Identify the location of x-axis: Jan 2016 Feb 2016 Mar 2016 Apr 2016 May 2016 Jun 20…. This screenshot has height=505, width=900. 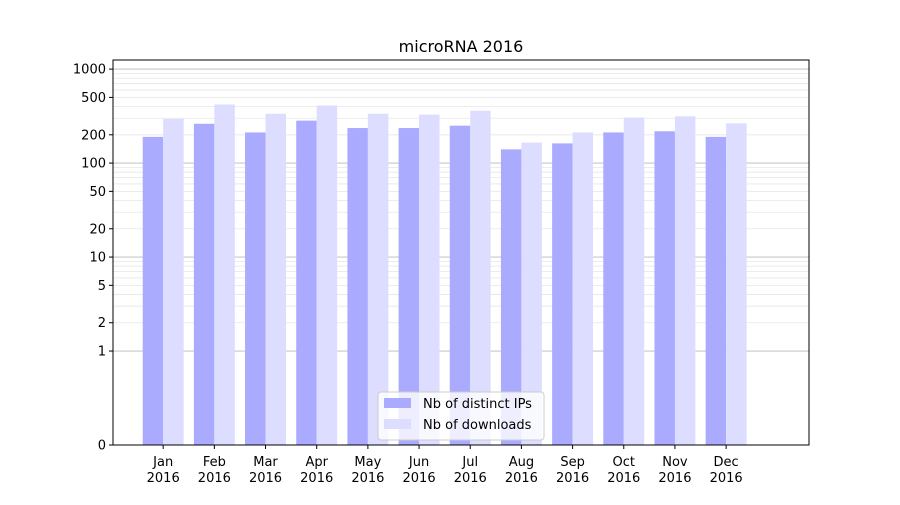
(445, 465).